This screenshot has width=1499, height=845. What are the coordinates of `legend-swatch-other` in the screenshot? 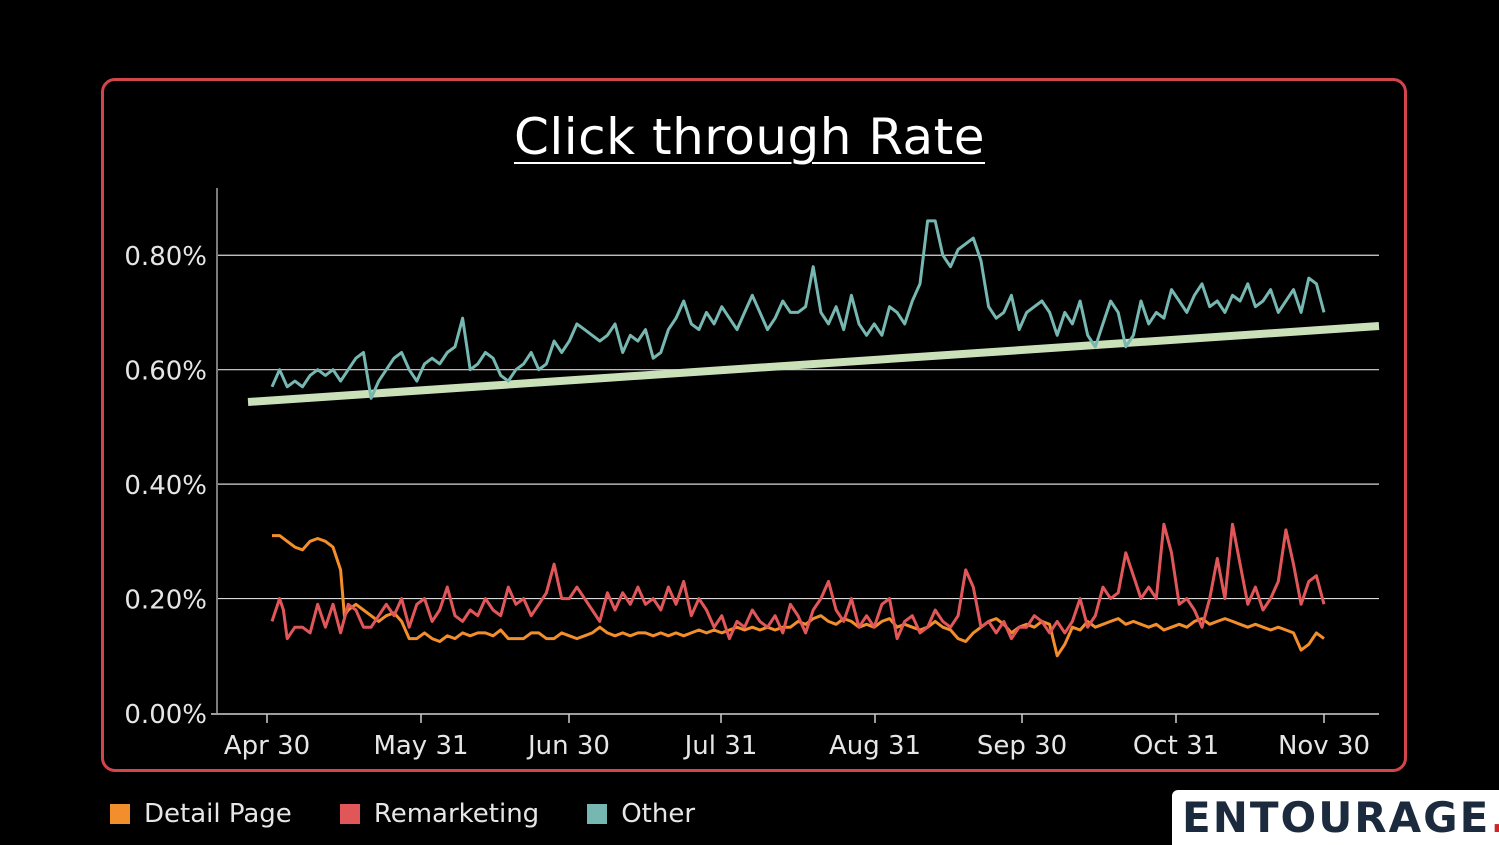 It's located at (597, 814).